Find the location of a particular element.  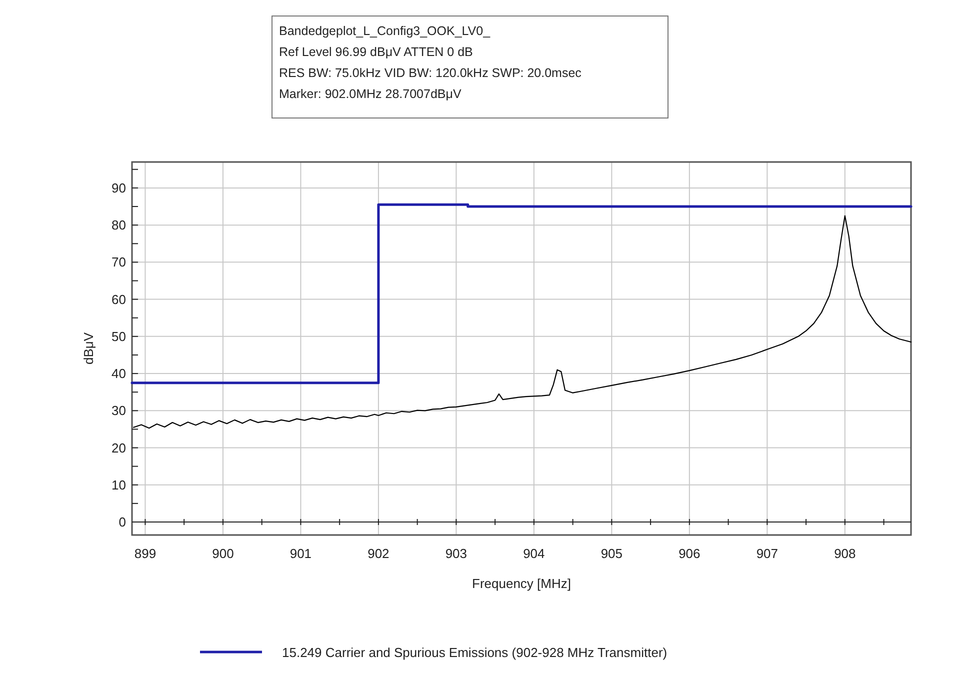

x-tick-label: 905 is located at coordinates (611, 553).